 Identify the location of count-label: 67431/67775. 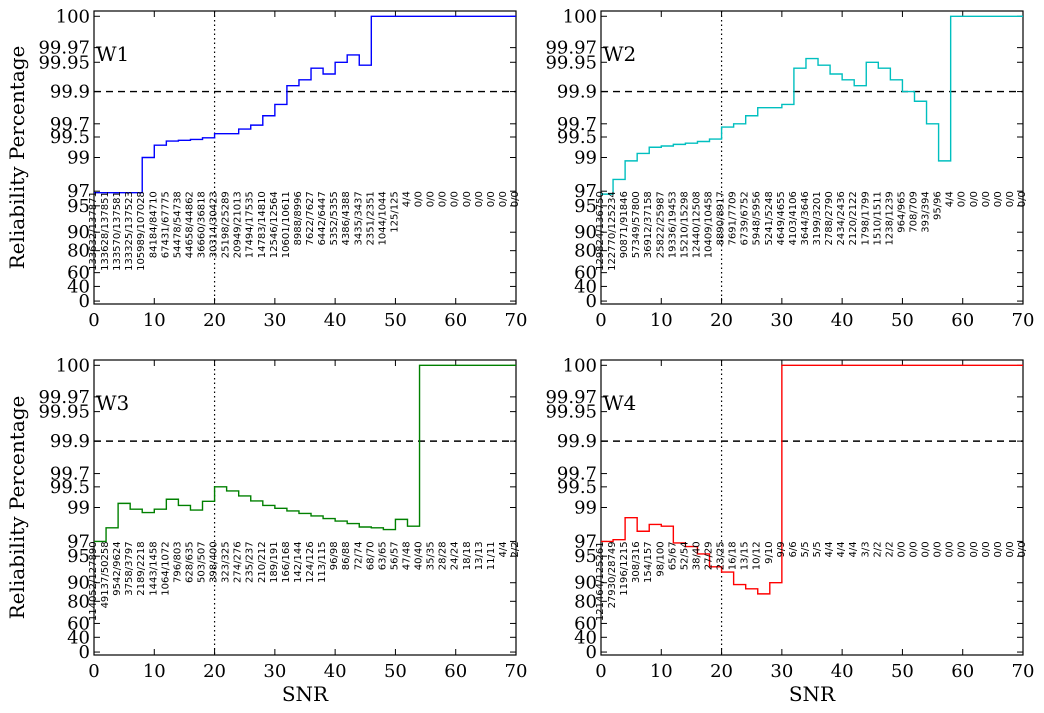
(165, 224).